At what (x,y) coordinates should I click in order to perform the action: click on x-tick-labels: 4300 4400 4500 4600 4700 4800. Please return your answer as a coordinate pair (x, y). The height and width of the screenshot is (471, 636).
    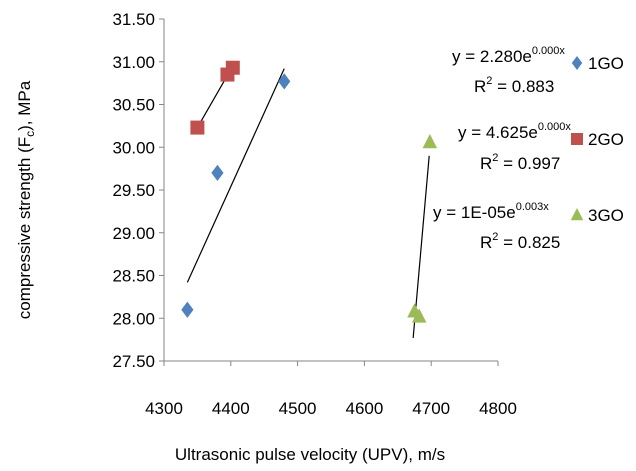
    Looking at the image, I should click on (331, 408).